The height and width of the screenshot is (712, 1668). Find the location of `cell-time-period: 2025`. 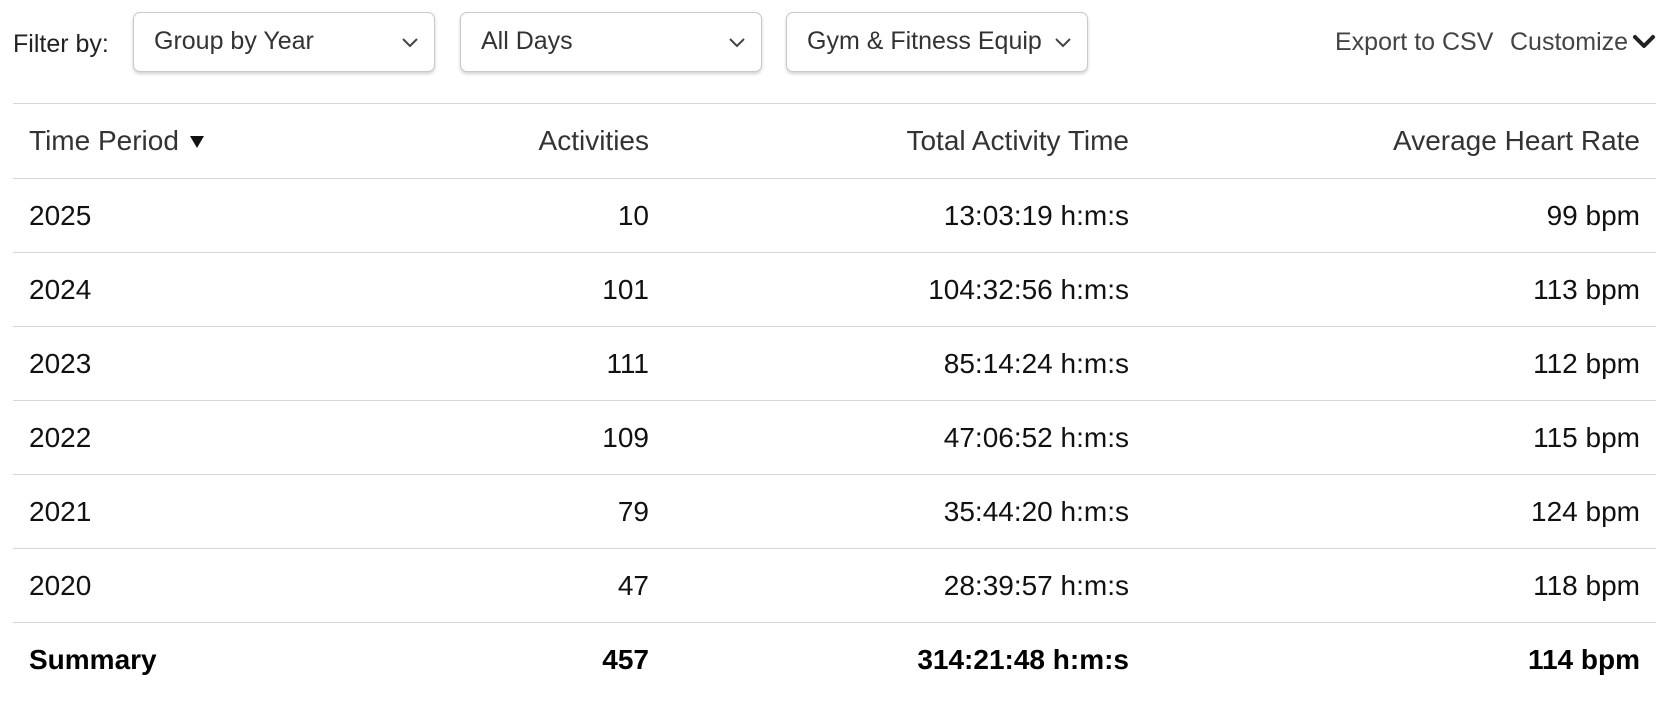

cell-time-period: 2025 is located at coordinates (60, 215).